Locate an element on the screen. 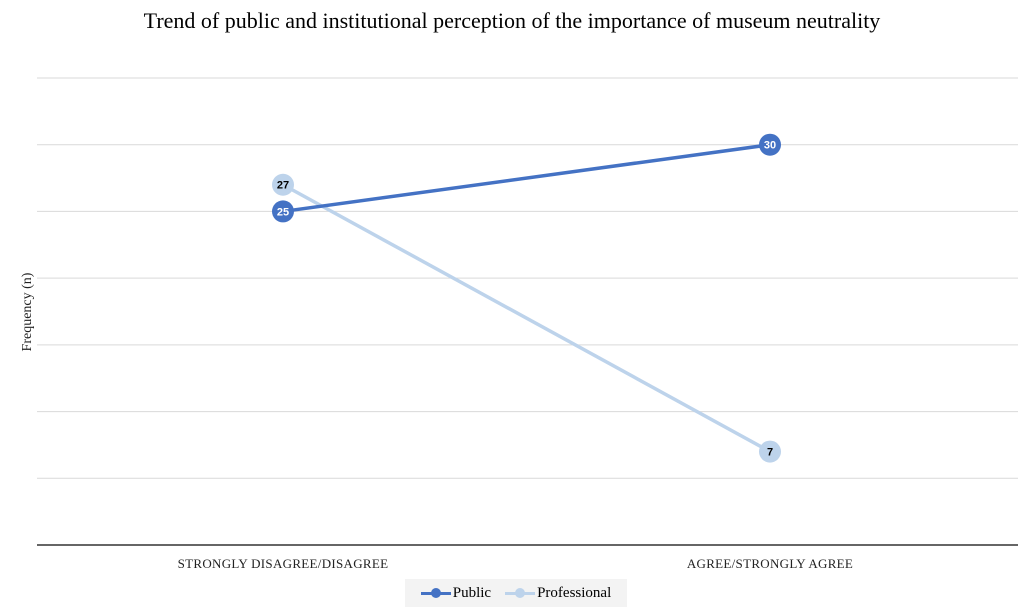  legend-item-professional: Professional is located at coordinates (558, 593).